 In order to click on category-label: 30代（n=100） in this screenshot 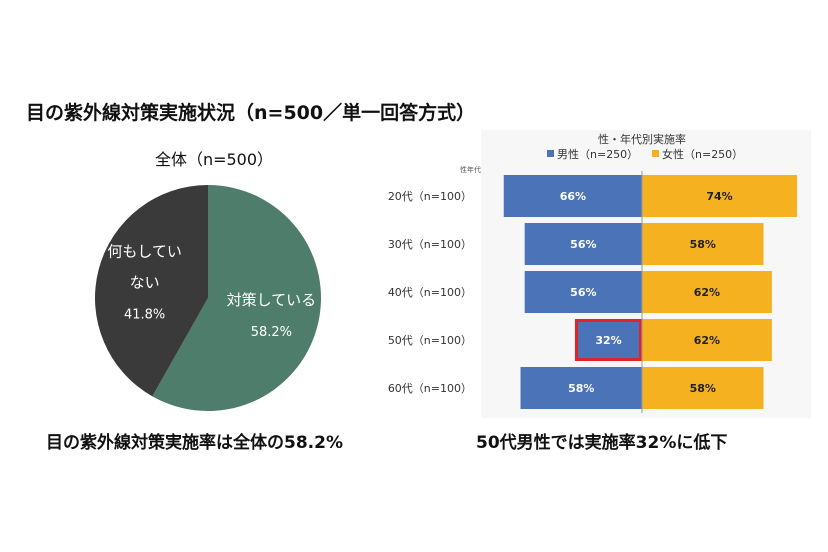, I will do `click(430, 244)`.